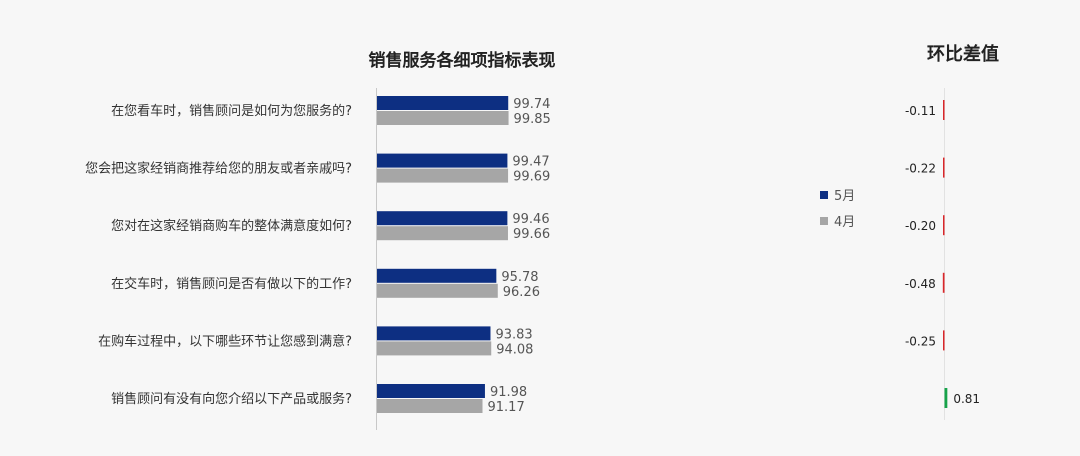 Image resolution: width=1080 pixels, height=456 pixels. What do you see at coordinates (521, 292) in the screenshot?
I see `data-label: 96.26` at bounding box center [521, 292].